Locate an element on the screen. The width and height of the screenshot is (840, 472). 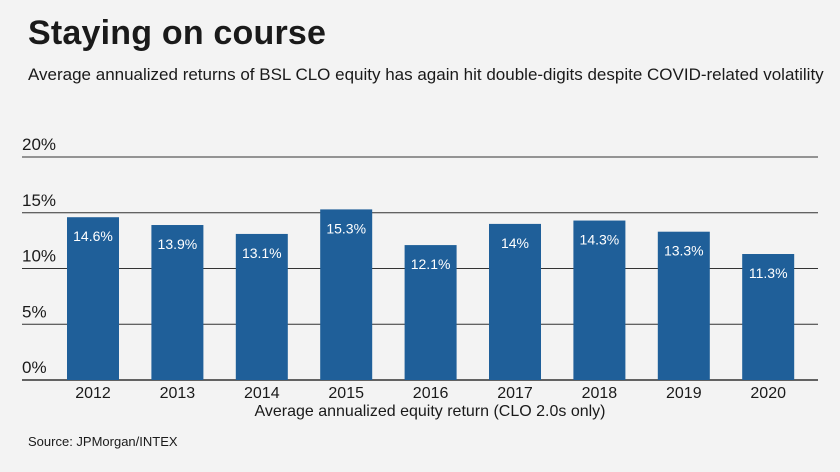
x-tick-label: 2016 is located at coordinates (431, 393).